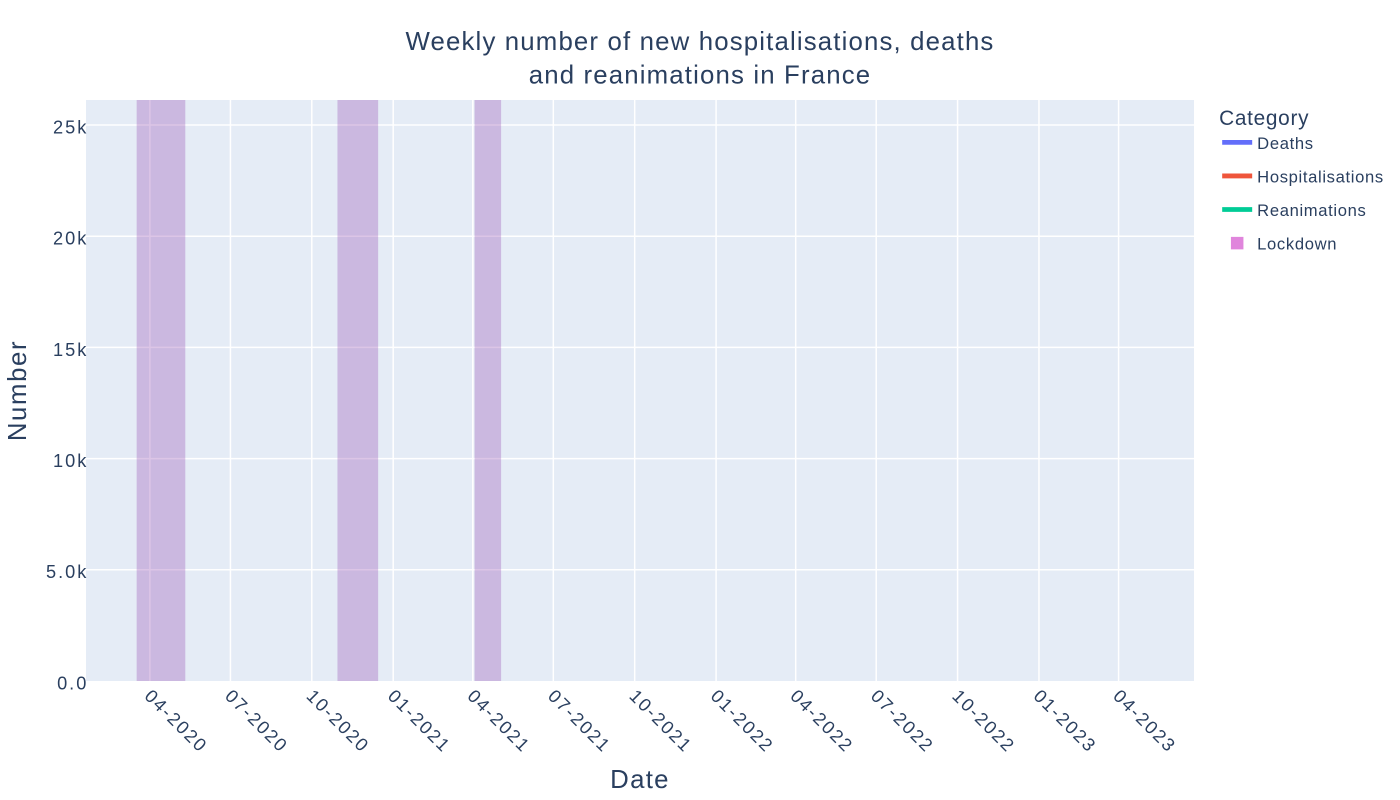 This screenshot has height=800, width=1400. I want to click on svg-text: Category, so click(1264, 118).